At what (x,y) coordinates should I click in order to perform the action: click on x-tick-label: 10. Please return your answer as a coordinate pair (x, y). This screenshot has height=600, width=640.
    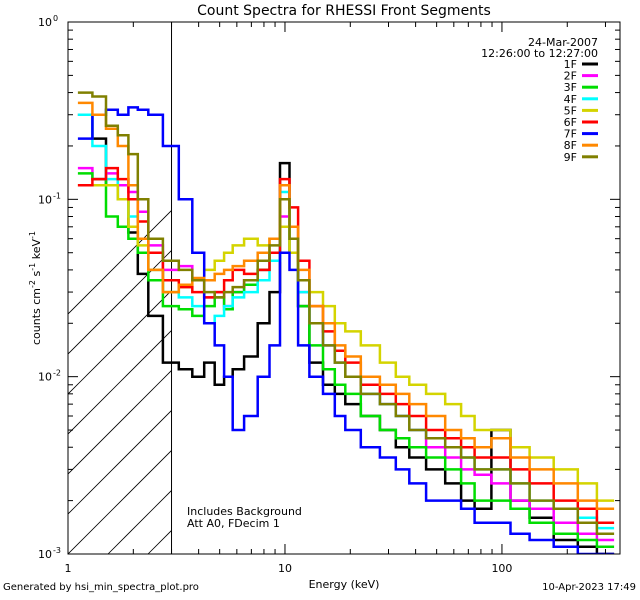
    Looking at the image, I should click on (285, 568).